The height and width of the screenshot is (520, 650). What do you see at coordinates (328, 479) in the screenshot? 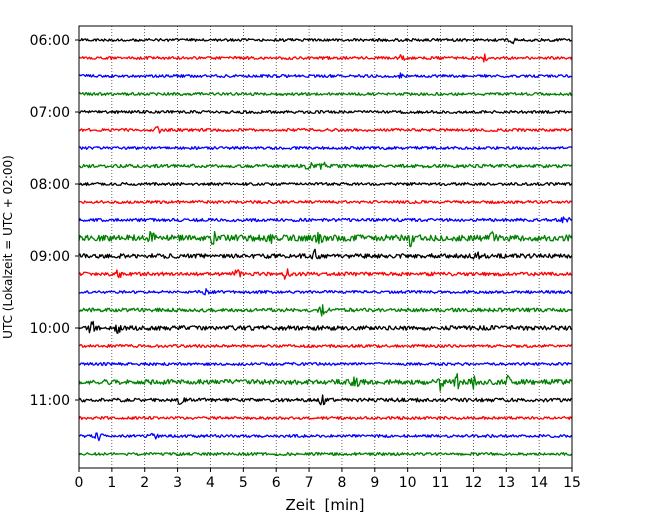
I see `x-axis: 0 1 2 3 4 5 6 7 8 9 10 11 12 13 14 15` at bounding box center [328, 479].